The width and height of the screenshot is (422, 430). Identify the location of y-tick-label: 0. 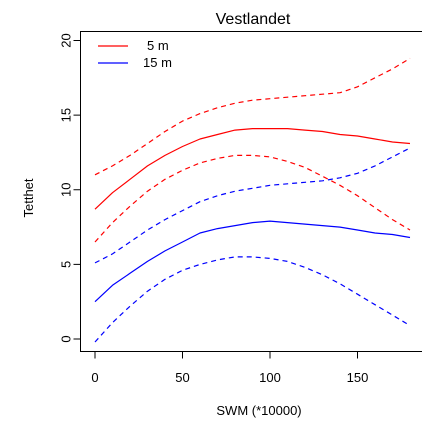
(66, 338).